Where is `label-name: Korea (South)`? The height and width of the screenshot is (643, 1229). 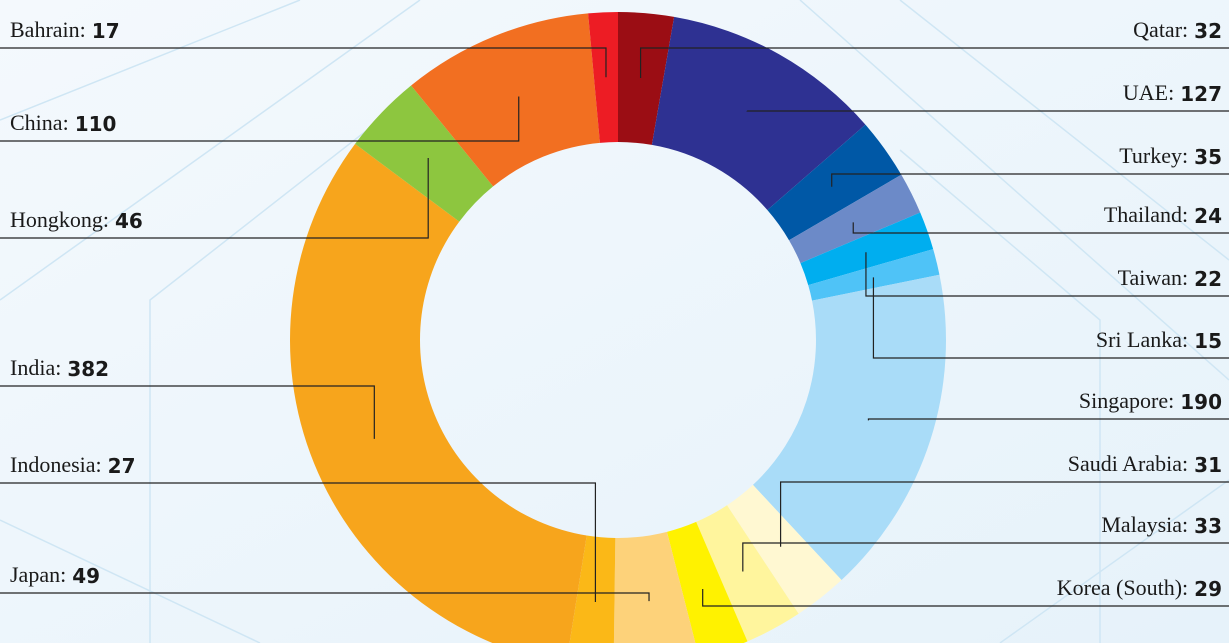
label-name: Korea (South) is located at coordinates (1119, 587).